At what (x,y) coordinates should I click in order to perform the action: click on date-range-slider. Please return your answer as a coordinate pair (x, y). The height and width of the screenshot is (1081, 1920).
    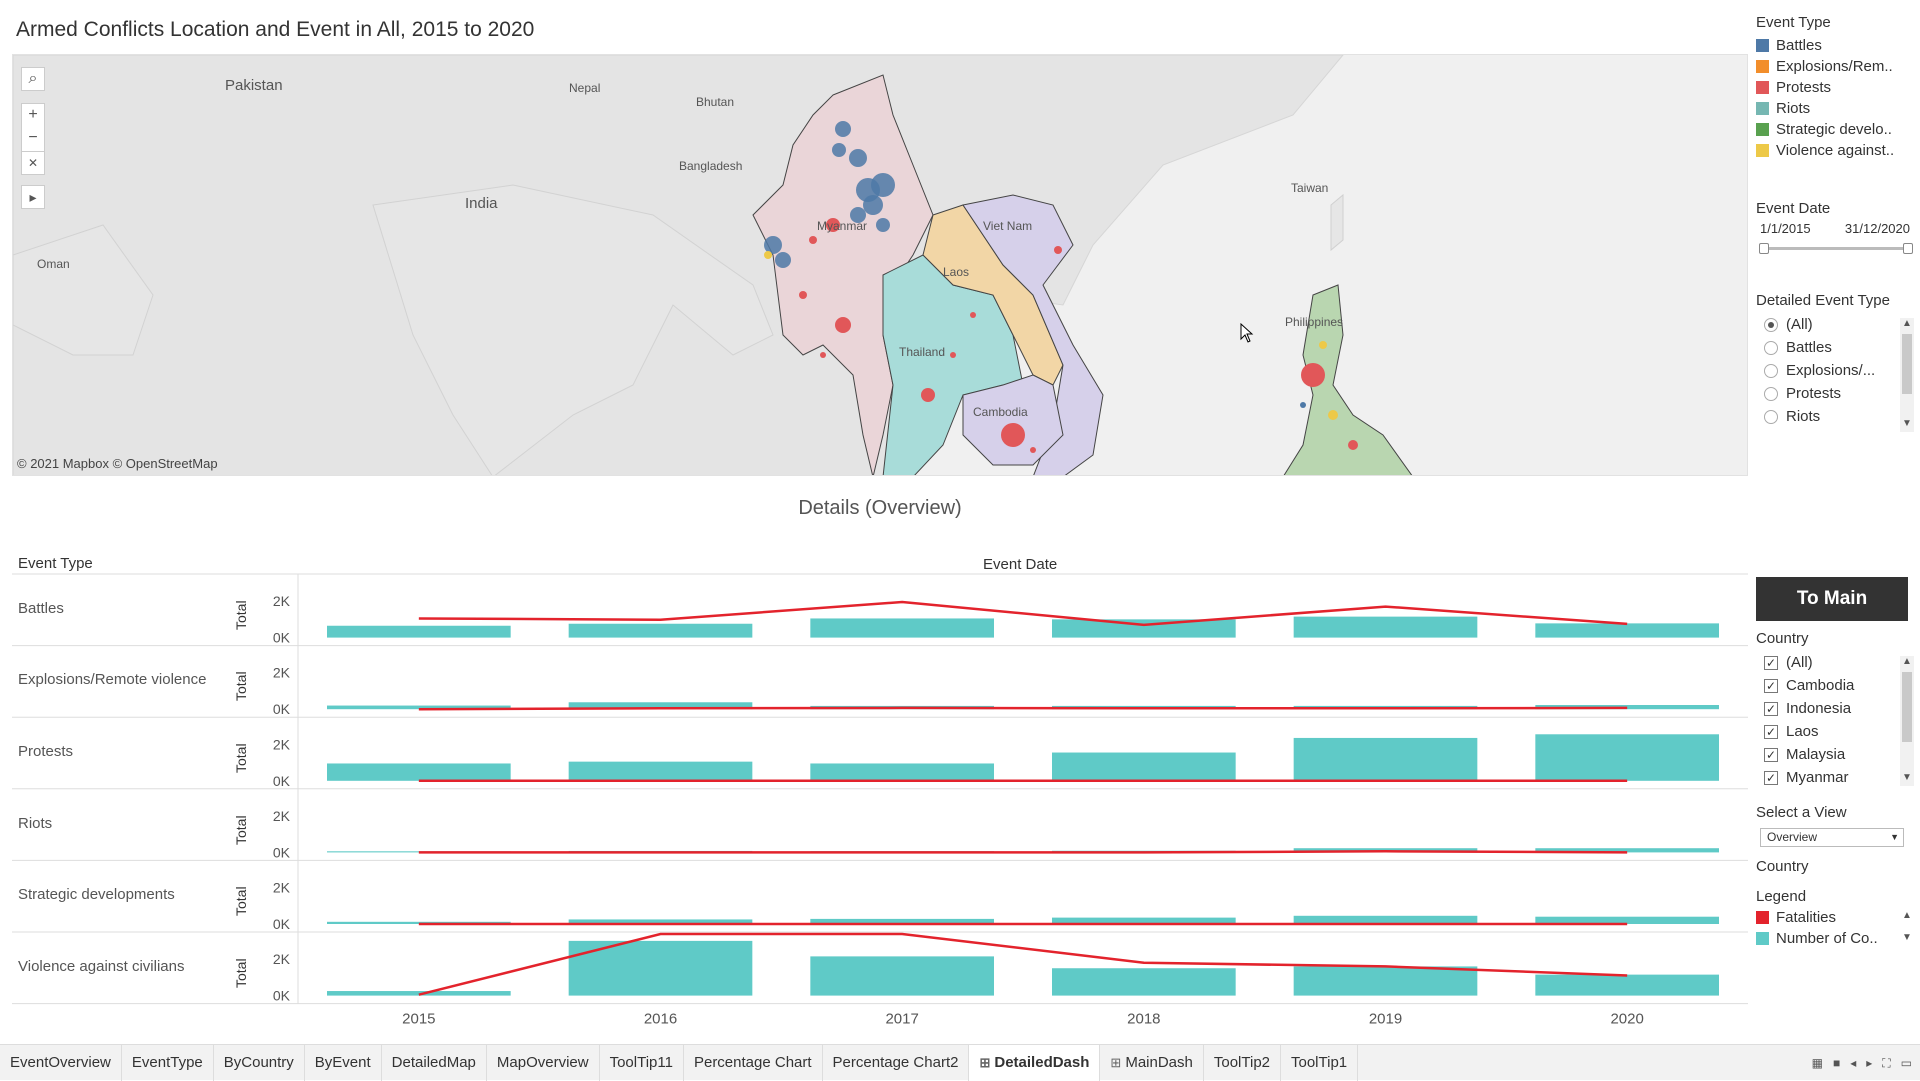
    Looking at the image, I should click on (1836, 249).